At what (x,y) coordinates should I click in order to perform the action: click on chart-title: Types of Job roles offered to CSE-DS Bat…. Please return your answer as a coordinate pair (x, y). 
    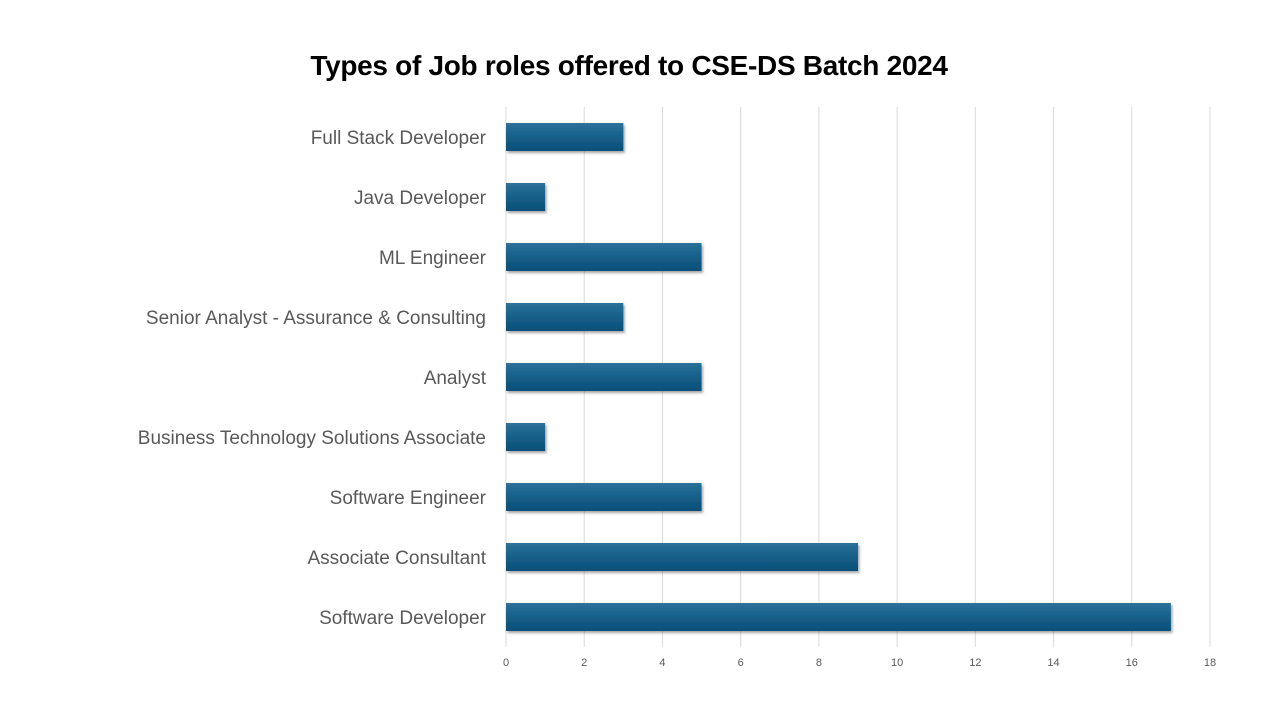
    Looking at the image, I should click on (629, 65).